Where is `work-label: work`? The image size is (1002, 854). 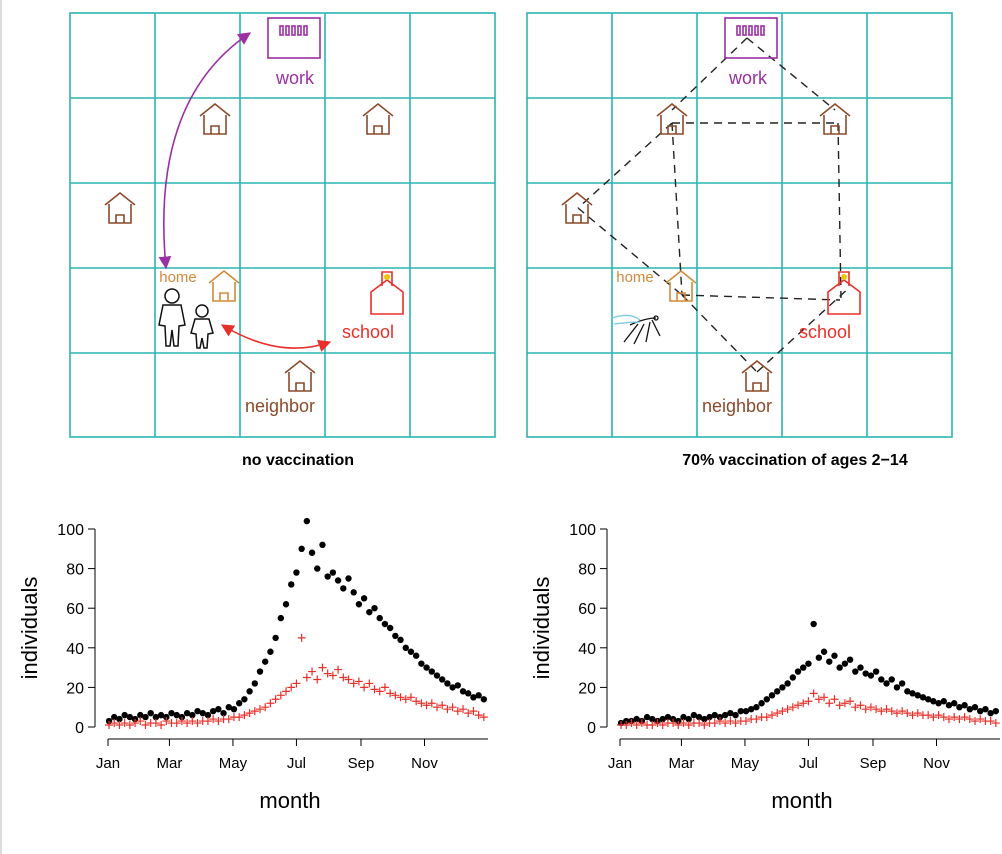 work-label: work is located at coordinates (295, 78).